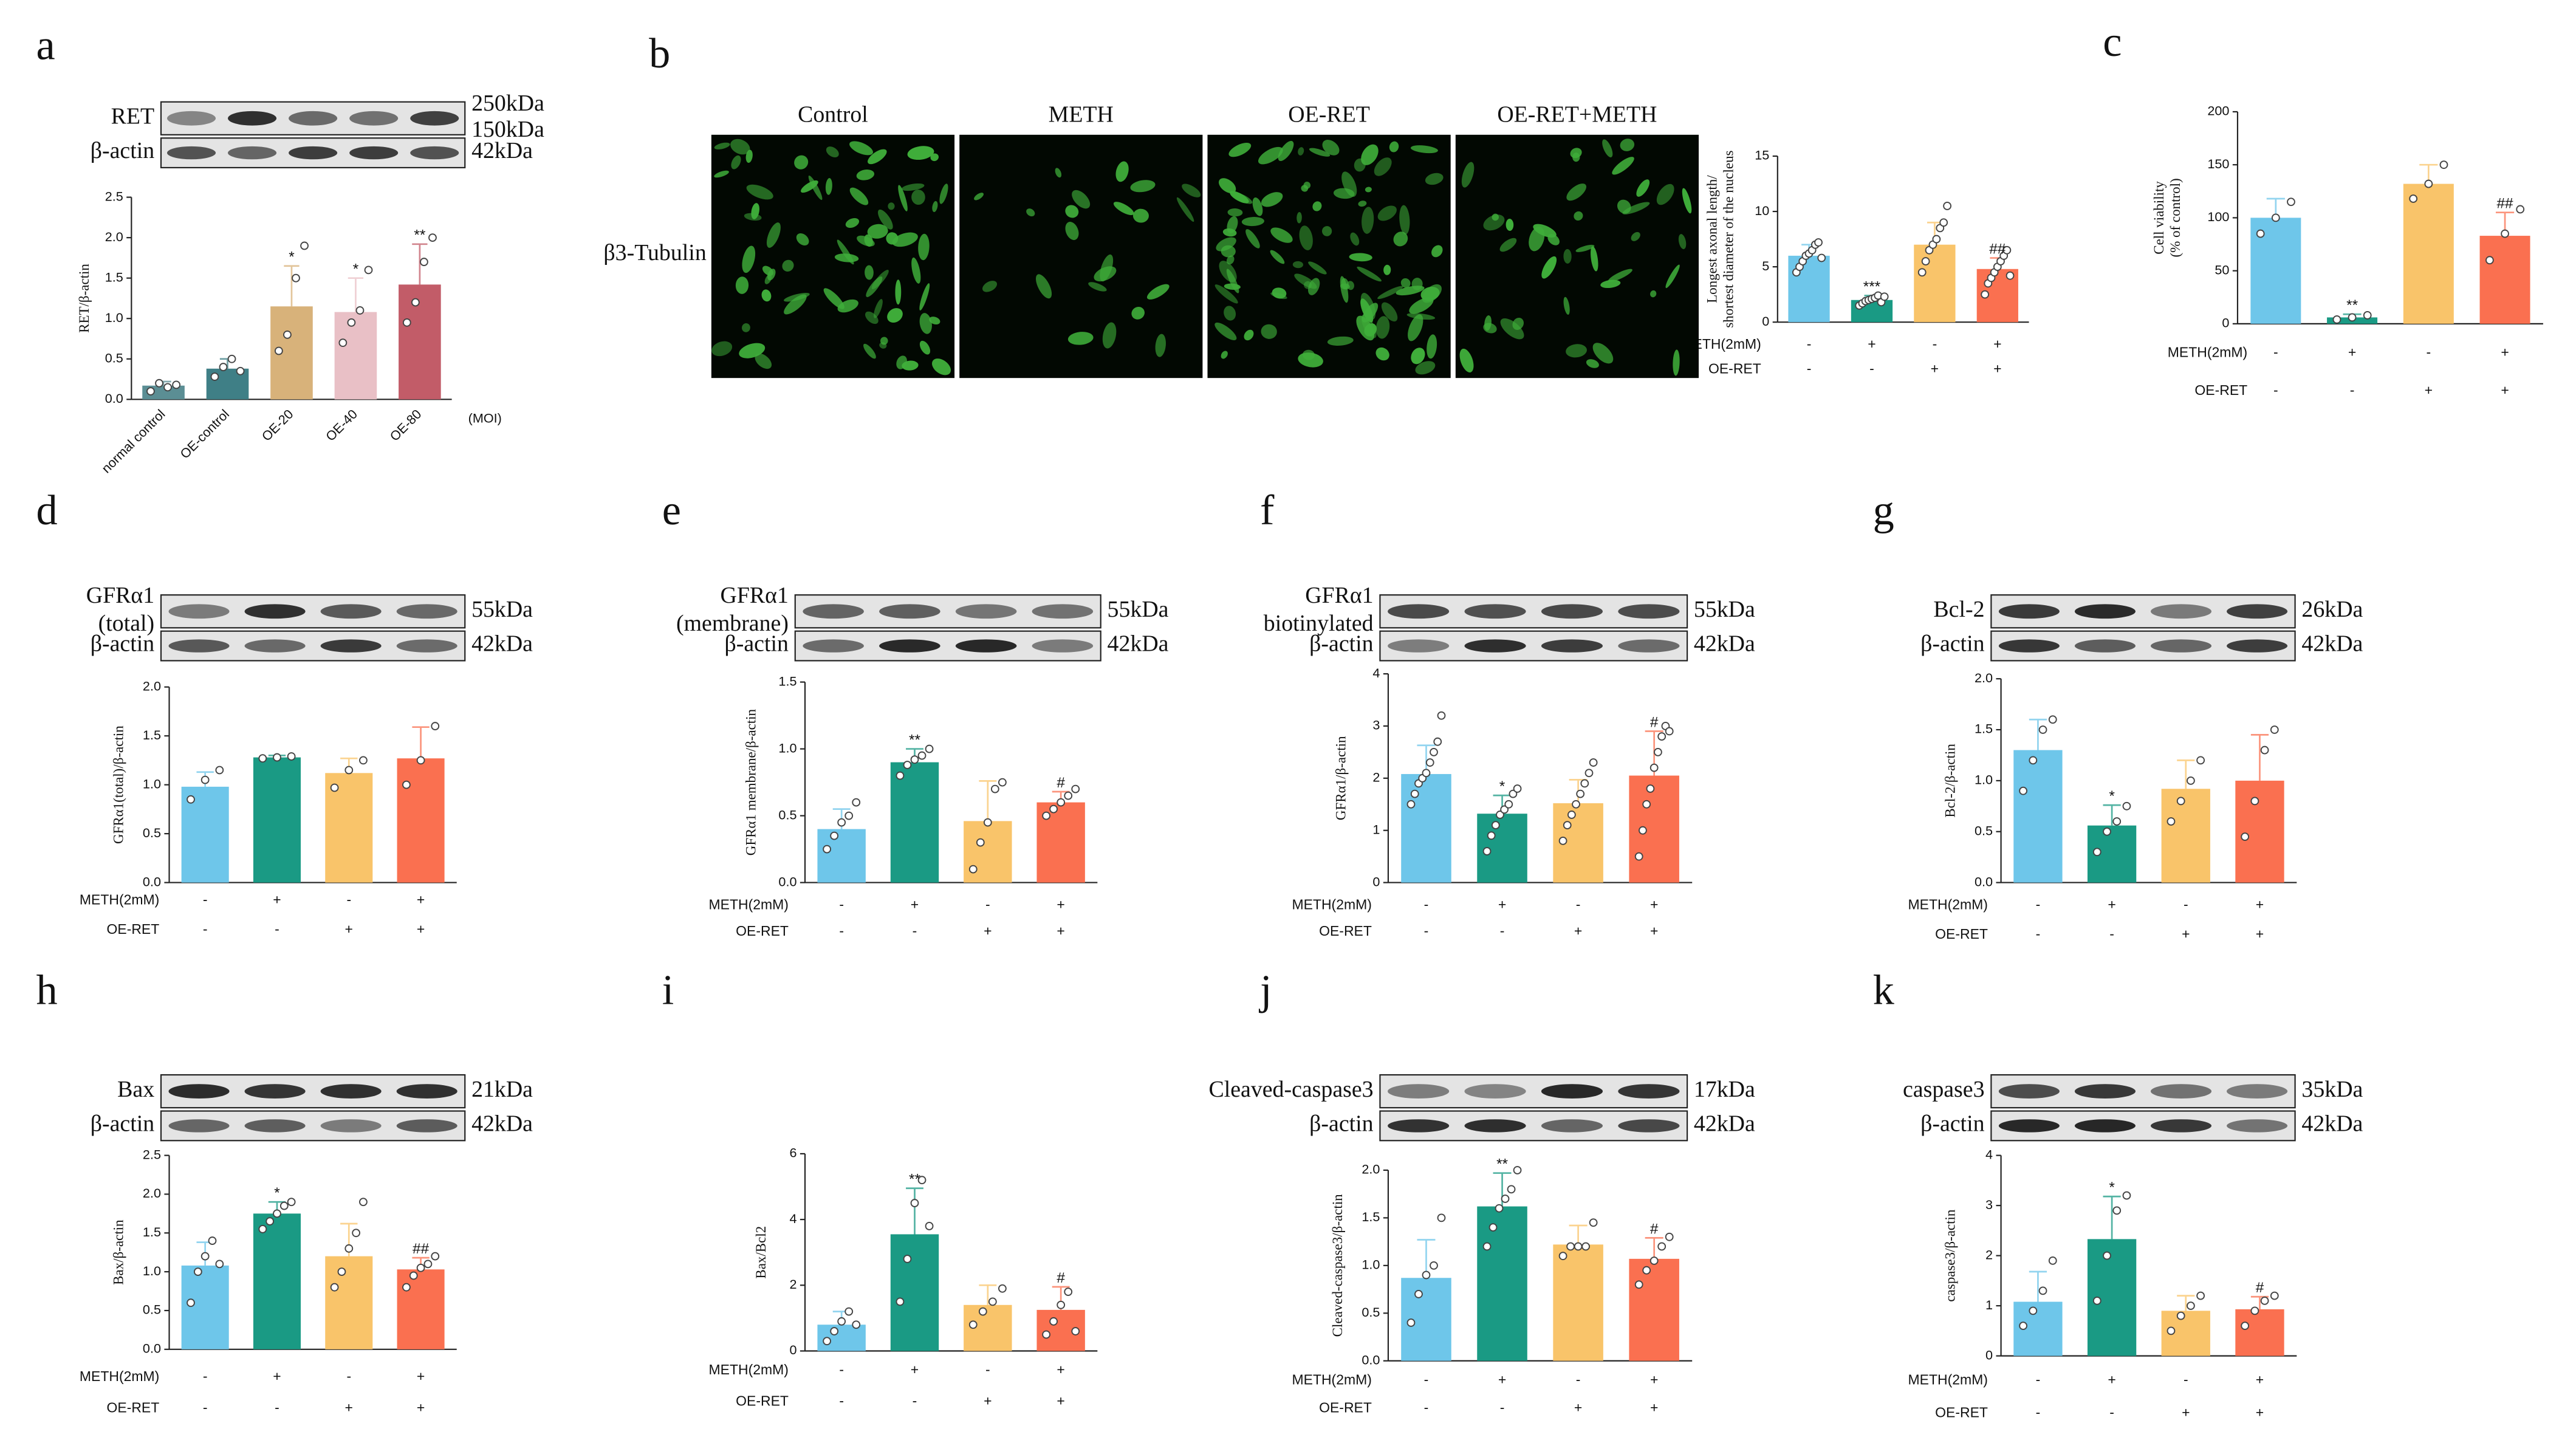 Image resolution: width=2576 pixels, height=1443 pixels. What do you see at coordinates (1341, 644) in the screenshot?
I see `blot-label: β-actin` at bounding box center [1341, 644].